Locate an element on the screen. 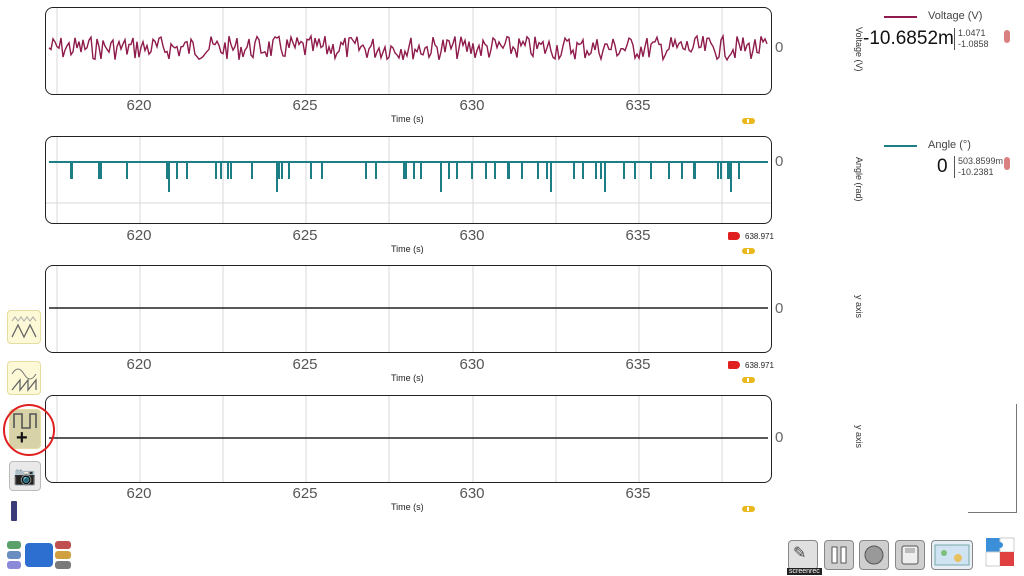 The image size is (1024, 576). graph2-x-ticks: 620 625 630 635 is located at coordinates (407, 237).